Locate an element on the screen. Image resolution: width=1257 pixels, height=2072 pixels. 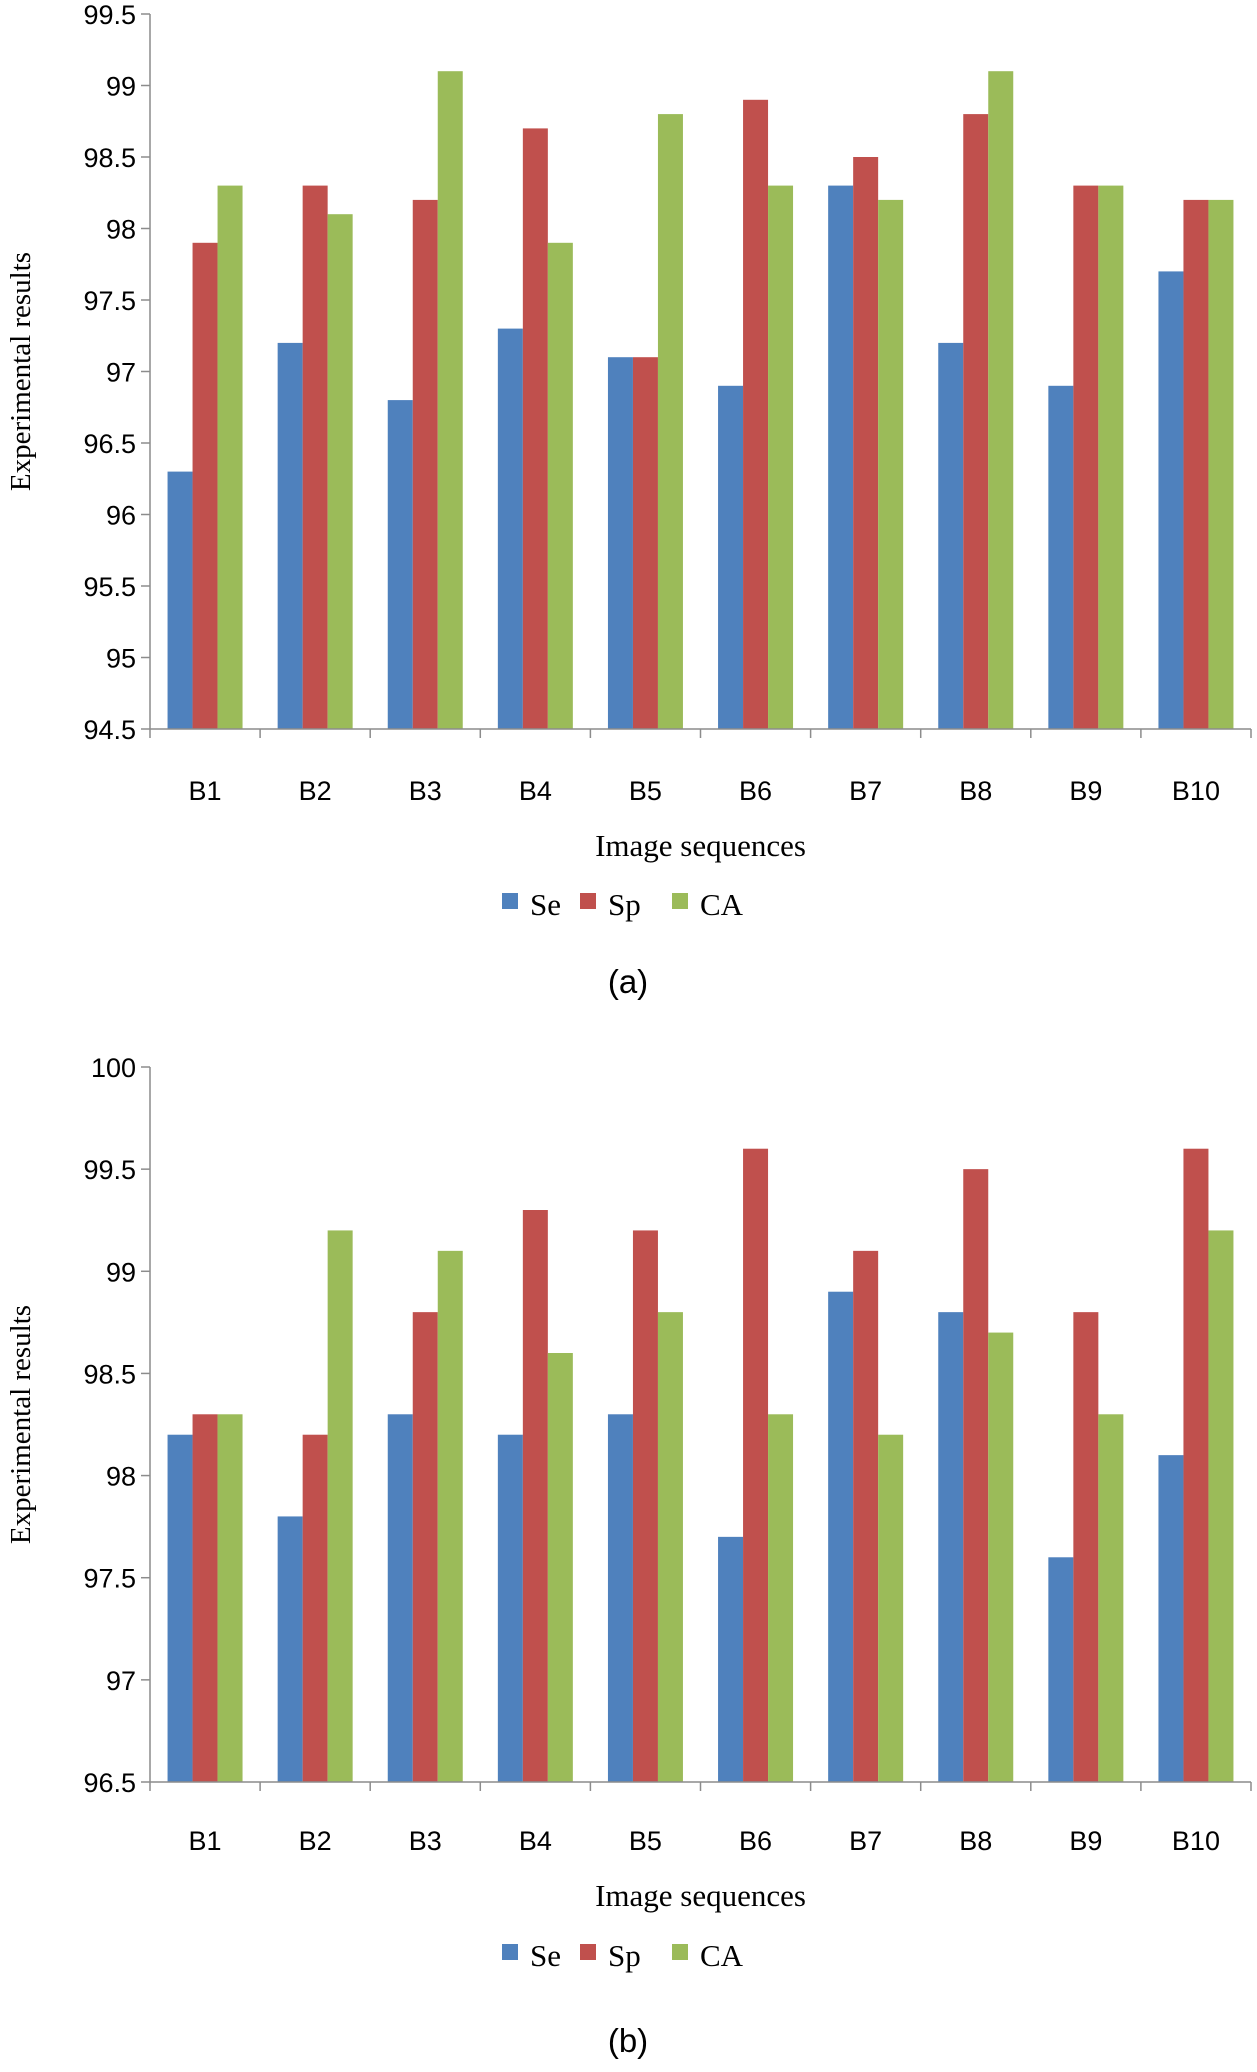
x-tick-label: B8 is located at coordinates (975, 791).